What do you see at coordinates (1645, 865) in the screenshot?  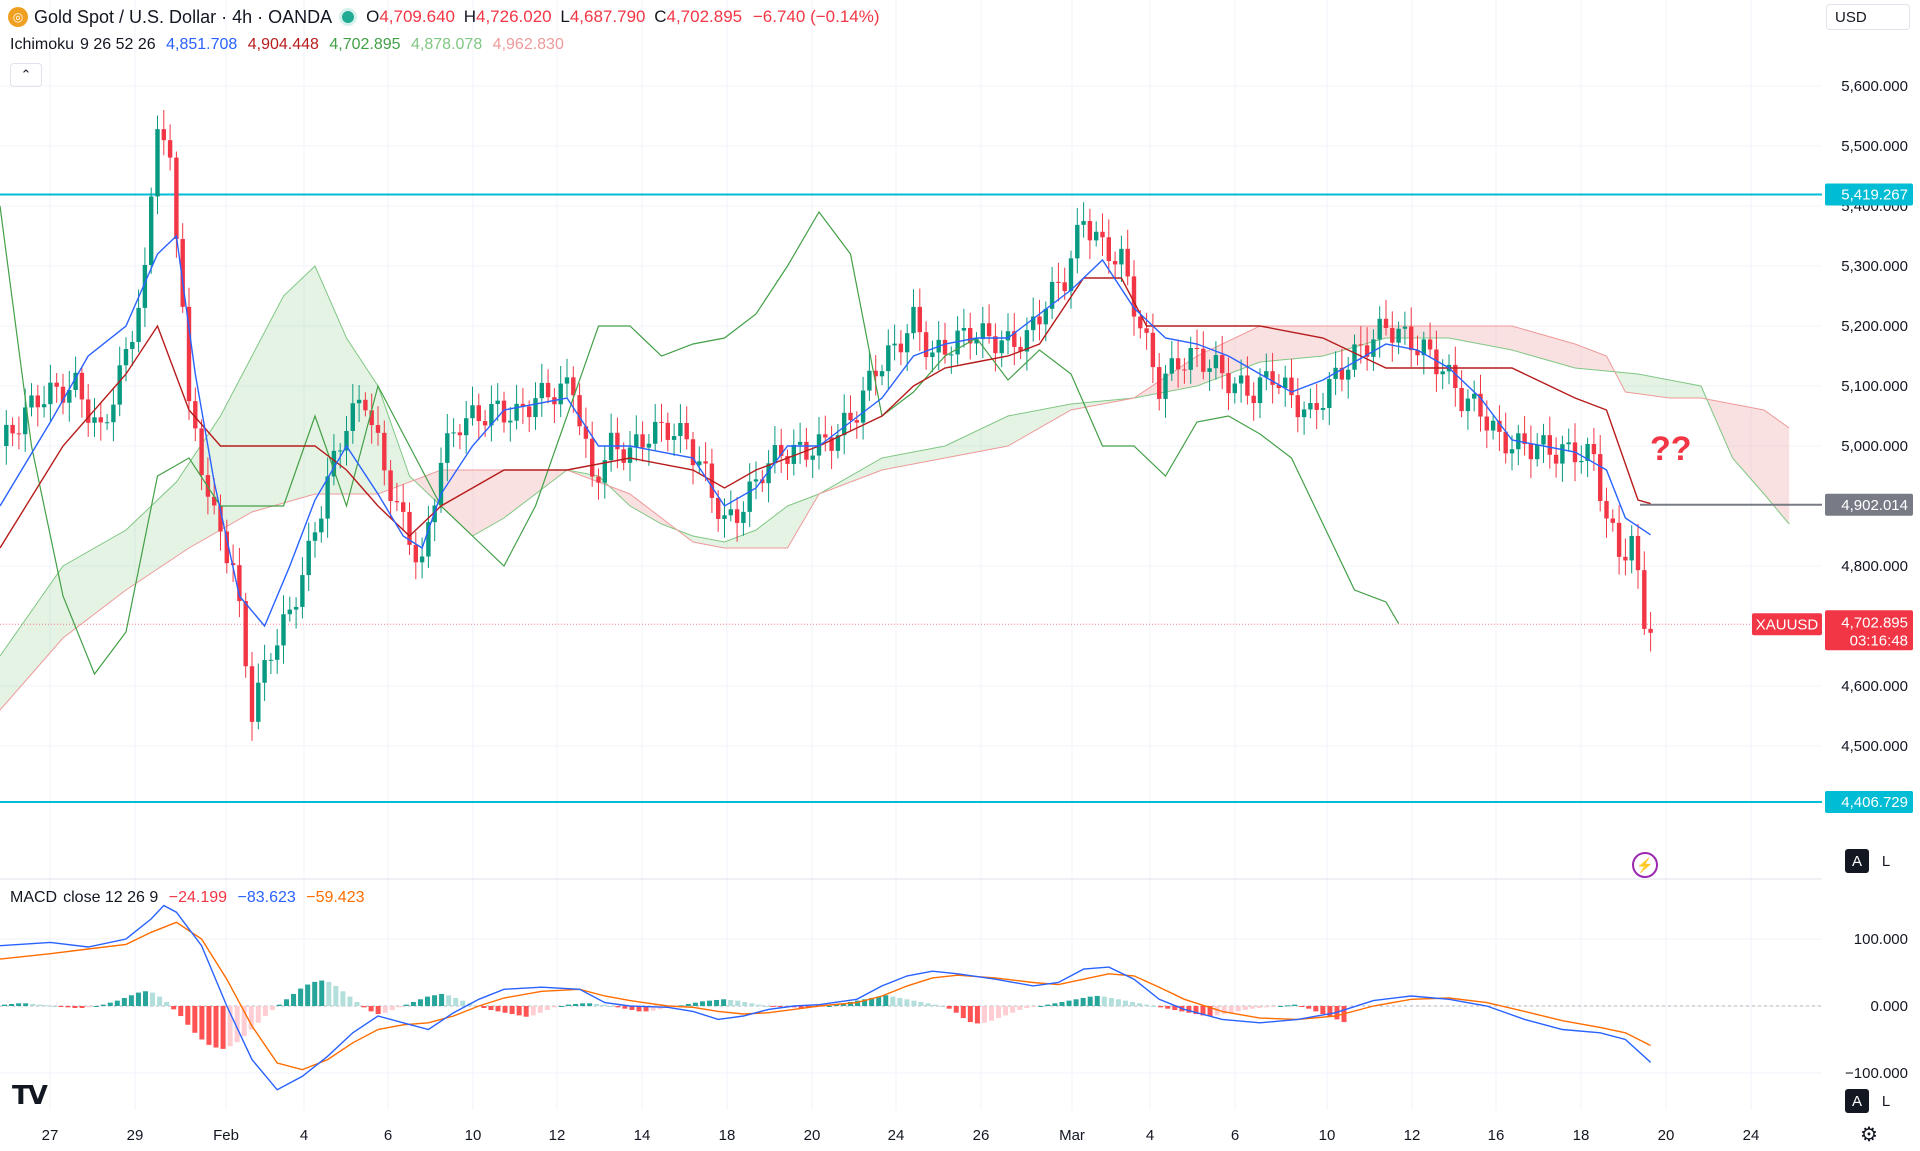 I see `lightning-icon: ⚡` at bounding box center [1645, 865].